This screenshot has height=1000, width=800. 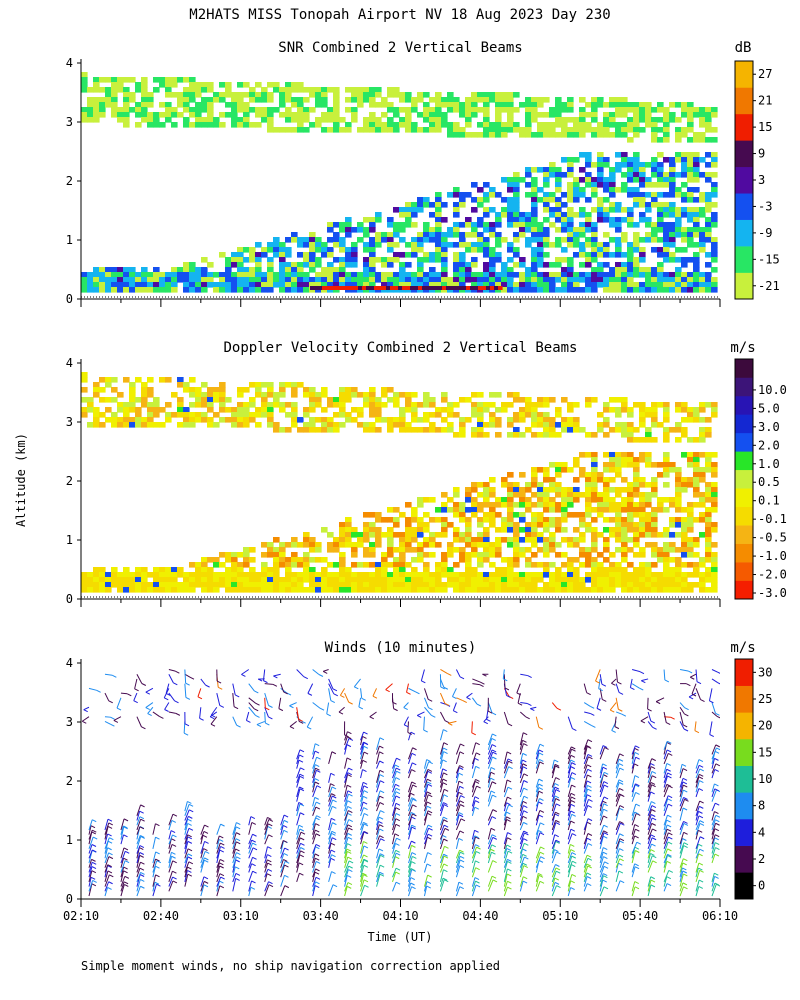 What do you see at coordinates (769, 464) in the screenshot?
I see `colorbar-label: 1.0` at bounding box center [769, 464].